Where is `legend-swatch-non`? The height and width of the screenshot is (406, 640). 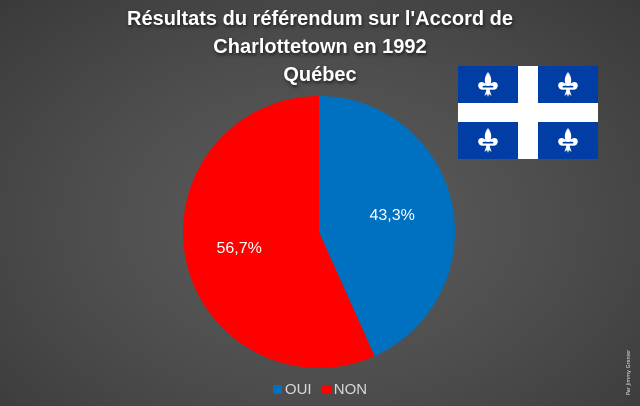 legend-swatch-non is located at coordinates (326, 389).